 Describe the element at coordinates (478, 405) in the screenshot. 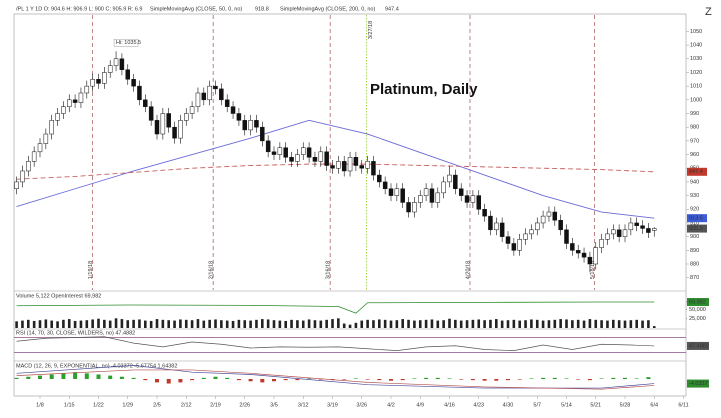

I see `x-tick-label: 4/23` at that location.